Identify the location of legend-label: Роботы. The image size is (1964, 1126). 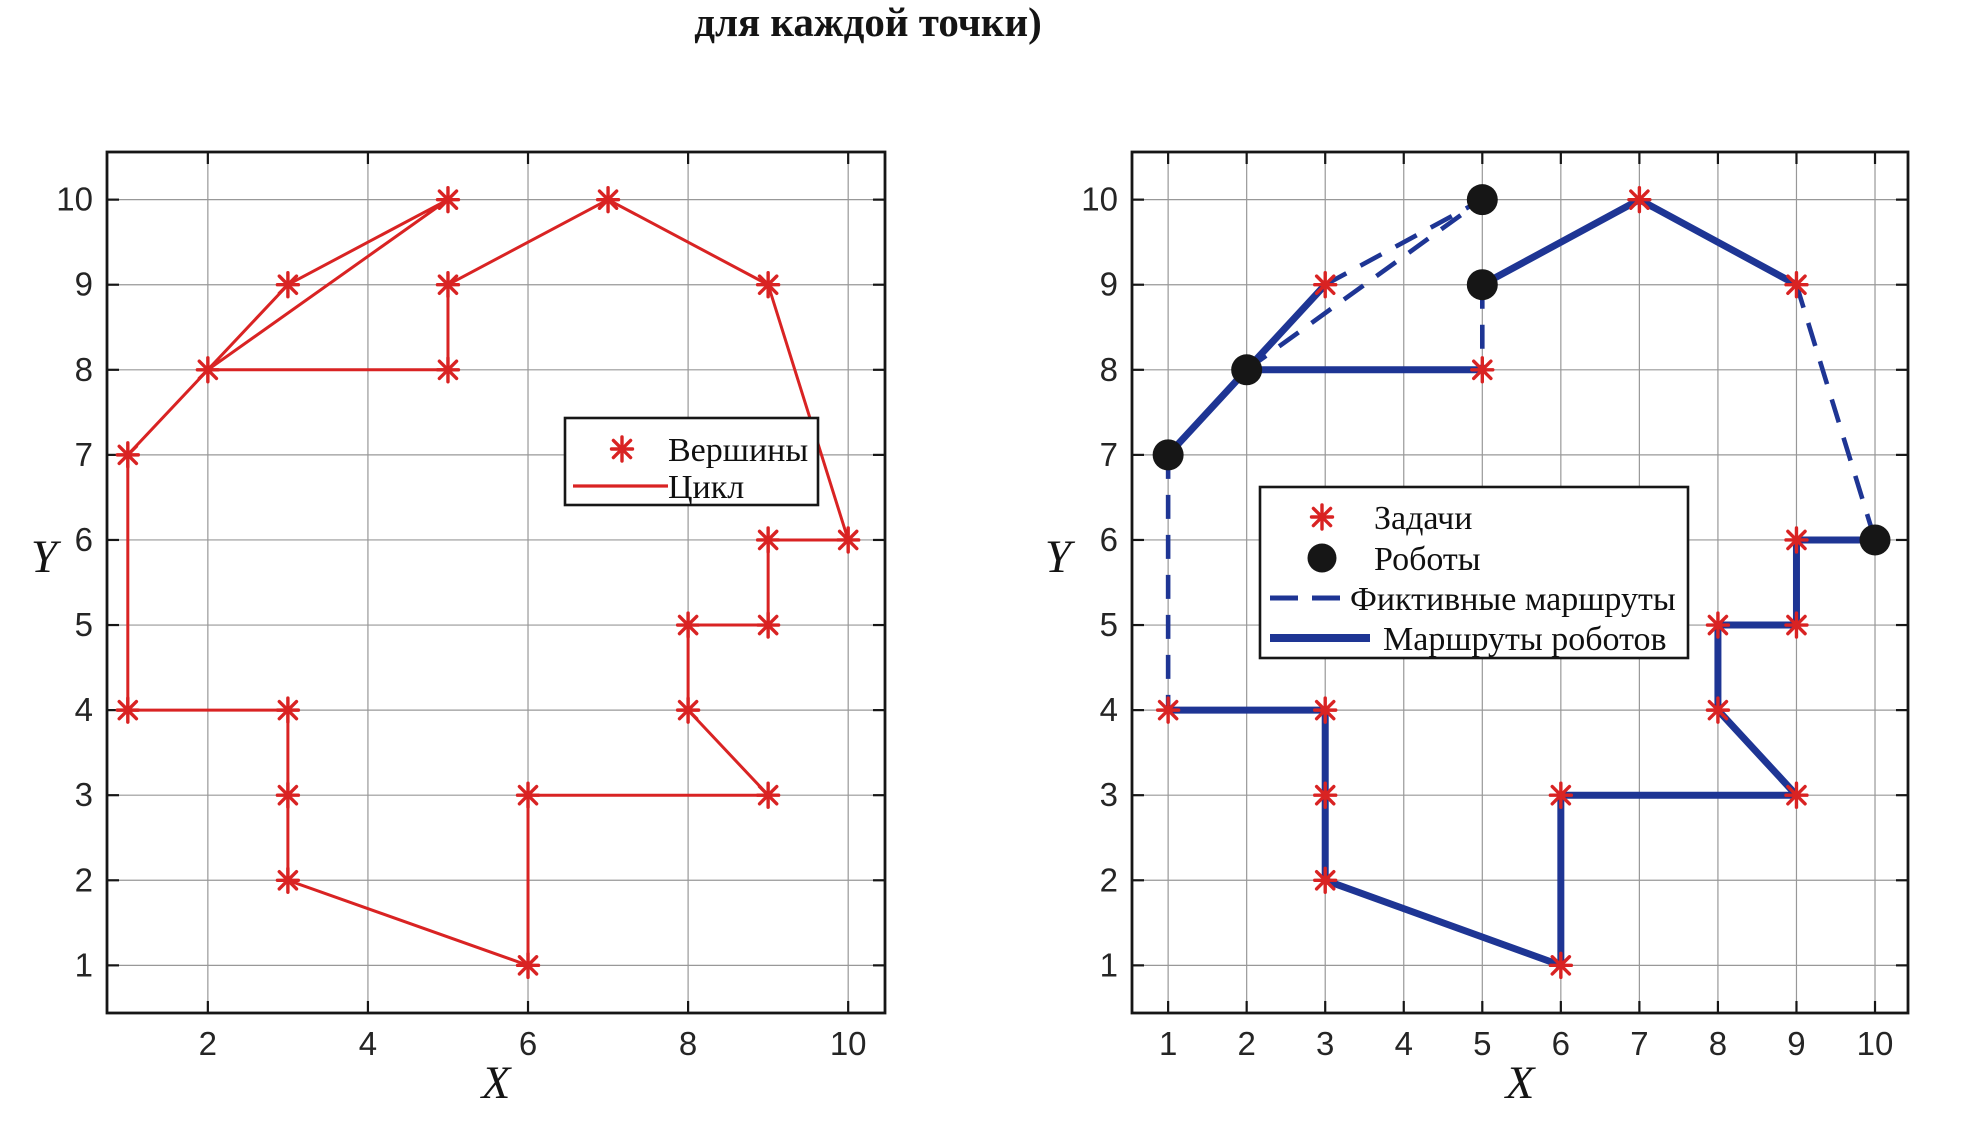
(1427, 559).